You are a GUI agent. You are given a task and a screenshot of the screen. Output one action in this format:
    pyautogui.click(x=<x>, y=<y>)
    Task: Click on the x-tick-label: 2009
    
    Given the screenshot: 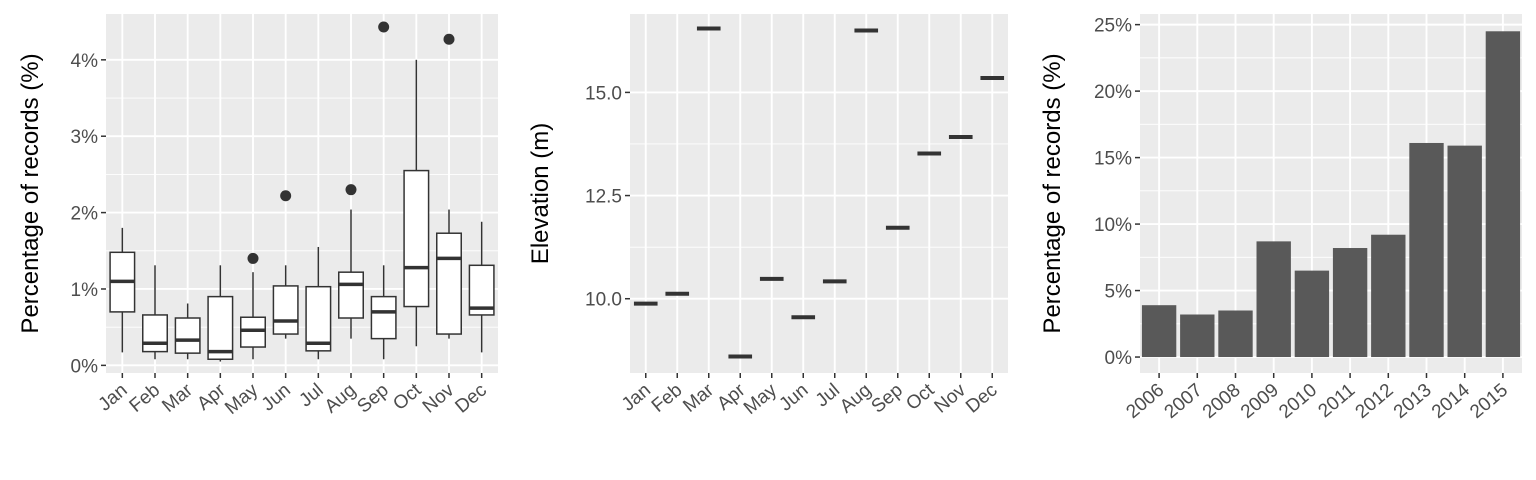 What is the action you would take?
    pyautogui.click(x=1260, y=401)
    